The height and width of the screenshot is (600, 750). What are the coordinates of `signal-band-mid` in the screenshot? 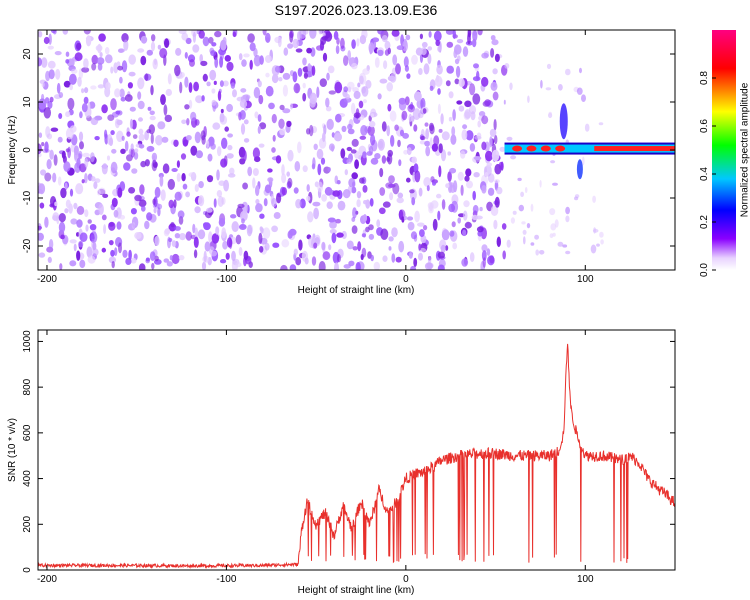 It's located at (589, 148).